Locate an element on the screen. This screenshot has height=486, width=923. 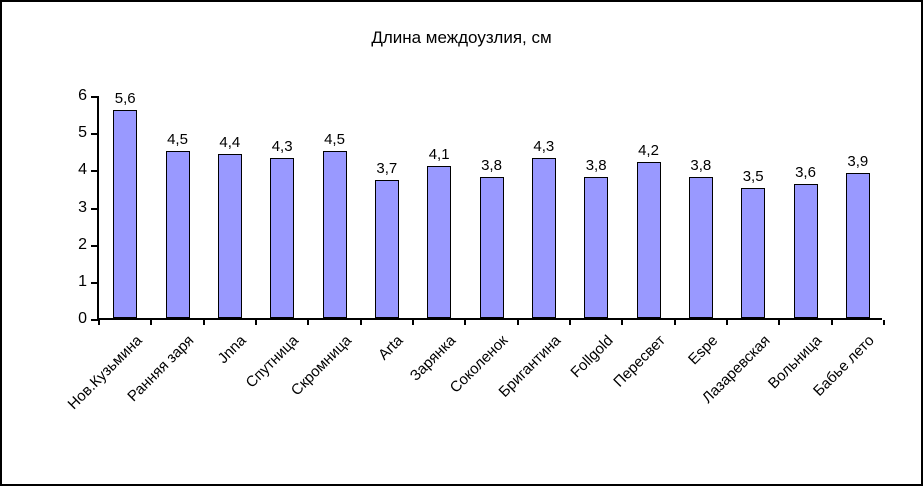
bar-Jnna is located at coordinates (229, 236).